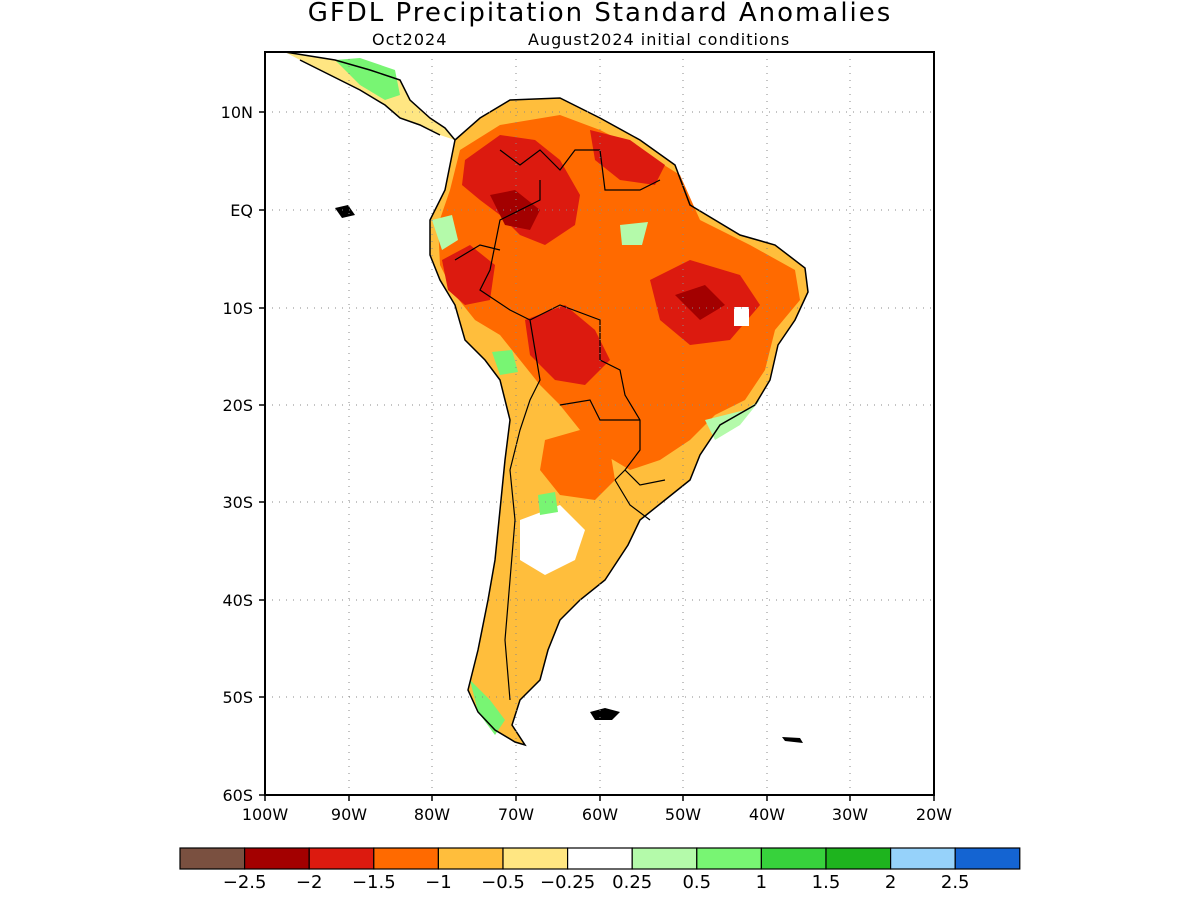  What do you see at coordinates (577, 465) in the screenshot?
I see `anomaly-minus1-south` at bounding box center [577, 465].